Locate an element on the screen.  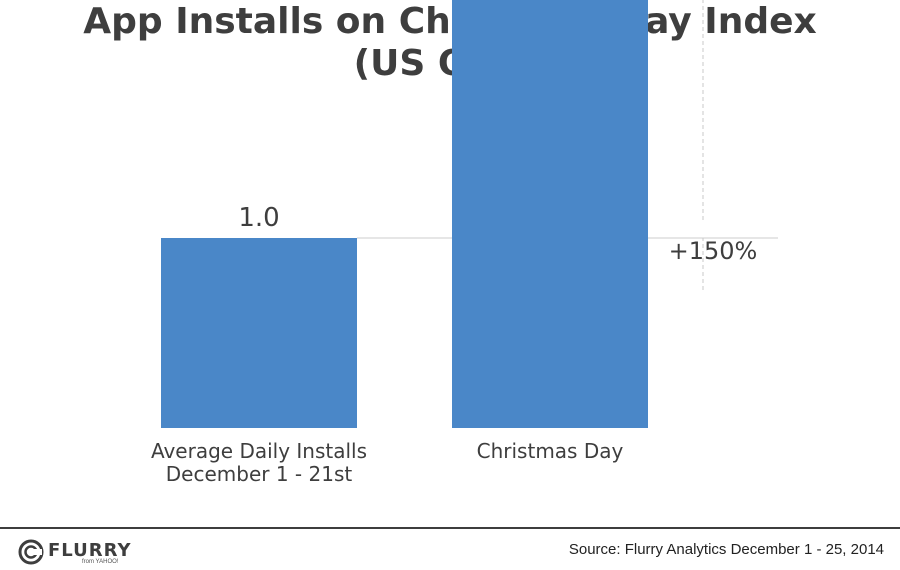
chart-title-line1: App Installs on Christmas Day Index is located at coordinates (450, 21).